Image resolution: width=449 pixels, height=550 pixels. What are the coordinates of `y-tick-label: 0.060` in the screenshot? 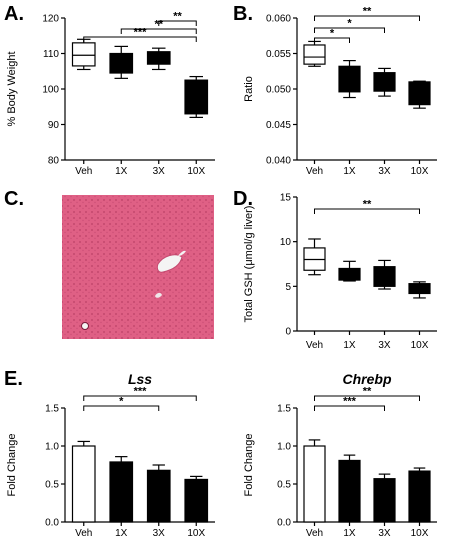 It's located at (278, 19).